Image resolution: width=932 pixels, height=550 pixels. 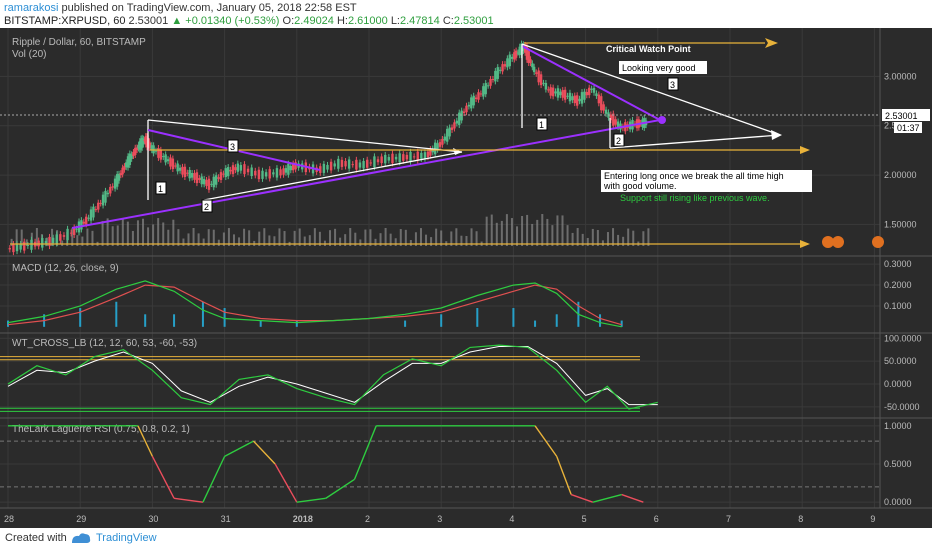 What do you see at coordinates (31, 8) in the screenshot?
I see `author-link: ramarakosi` at bounding box center [31, 8].